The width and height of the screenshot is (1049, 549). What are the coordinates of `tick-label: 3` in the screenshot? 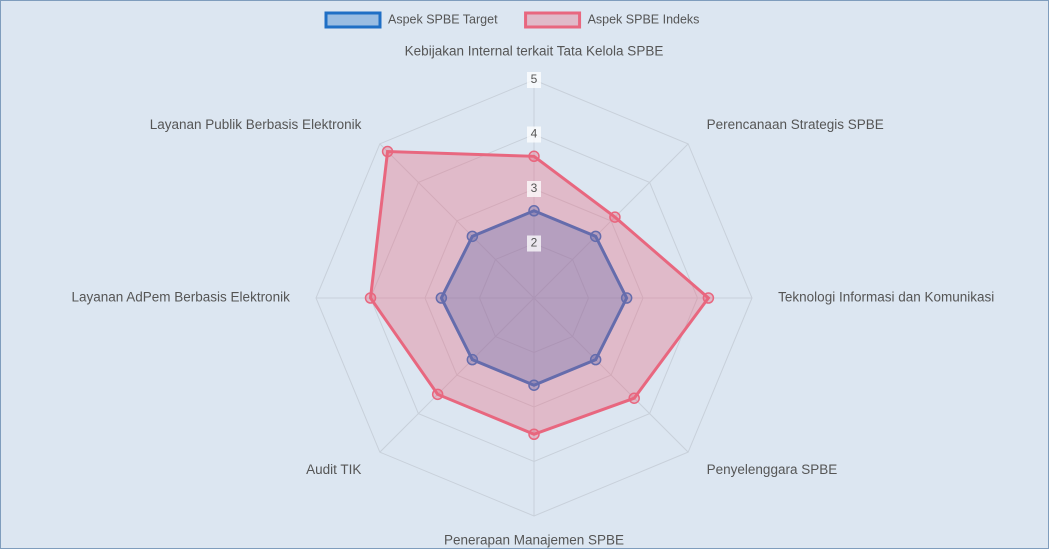 It's located at (534, 188).